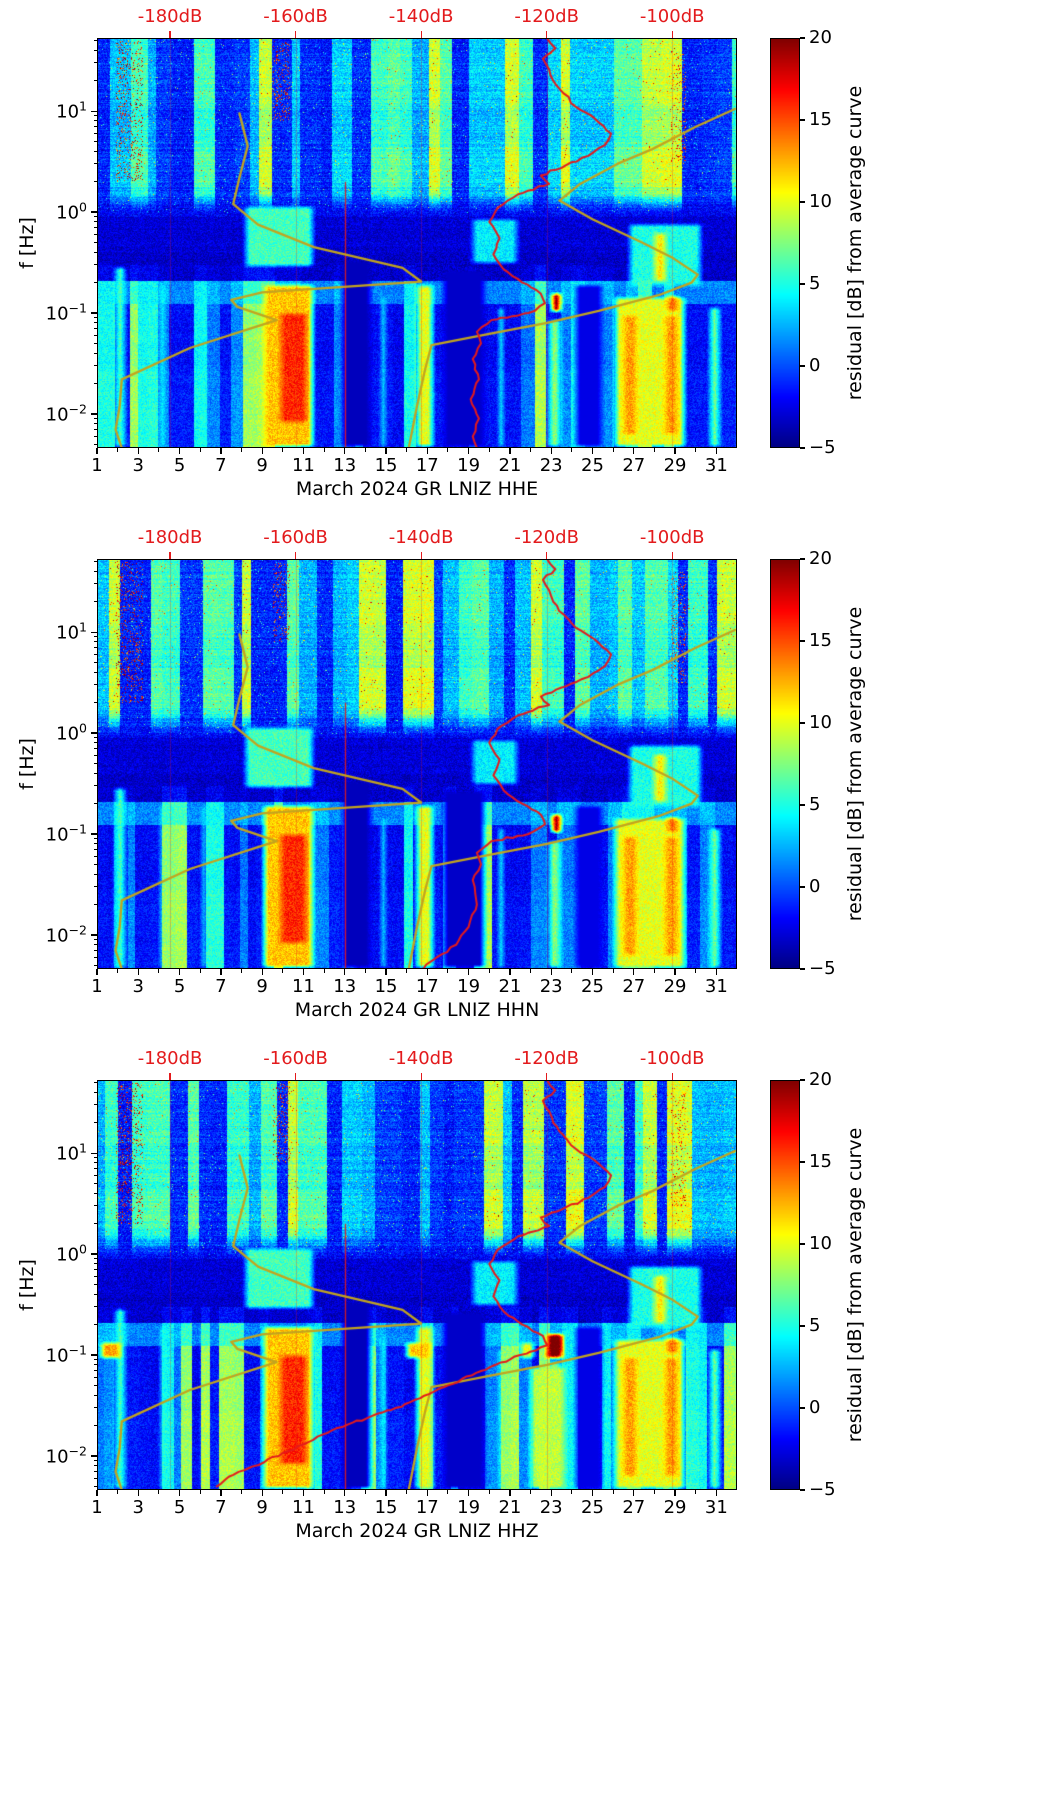 Image resolution: width=1052 pixels, height=1806 pixels. What do you see at coordinates (97, 465) in the screenshot?
I see `x-tick-label: 1` at bounding box center [97, 465].